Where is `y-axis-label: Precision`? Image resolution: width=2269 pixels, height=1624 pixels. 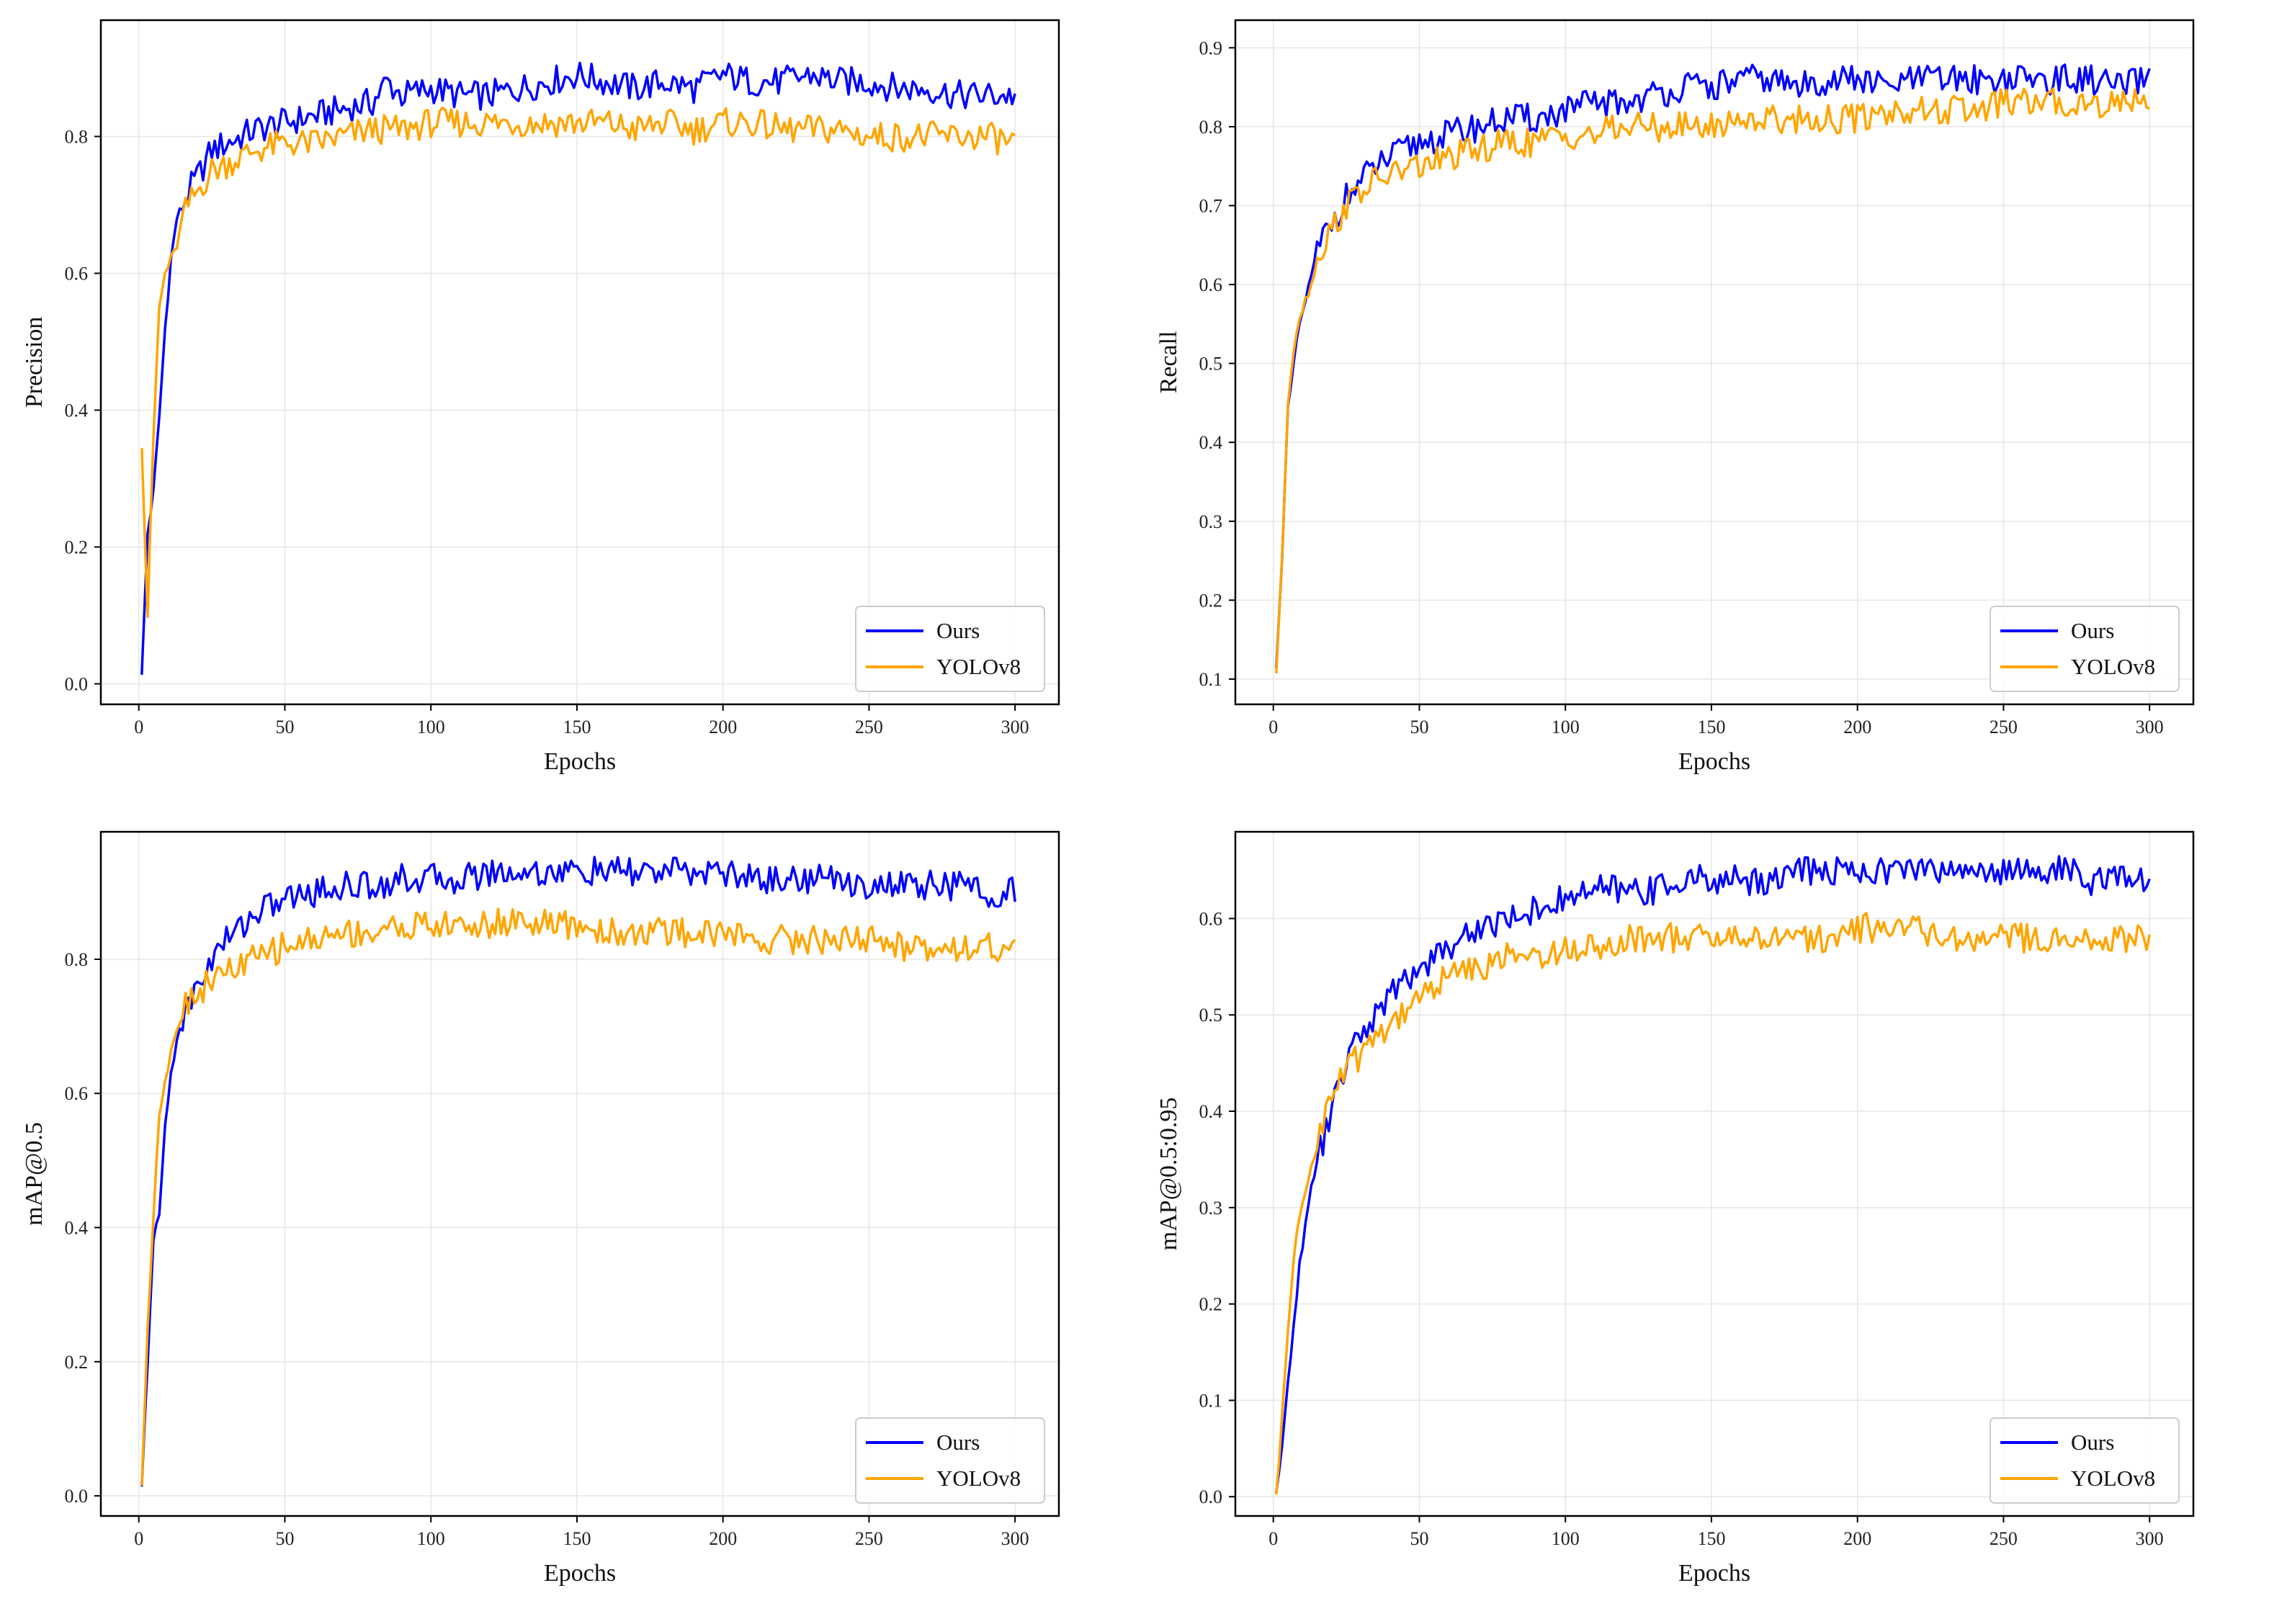
y-axis-label: Precision is located at coordinates (34, 363).